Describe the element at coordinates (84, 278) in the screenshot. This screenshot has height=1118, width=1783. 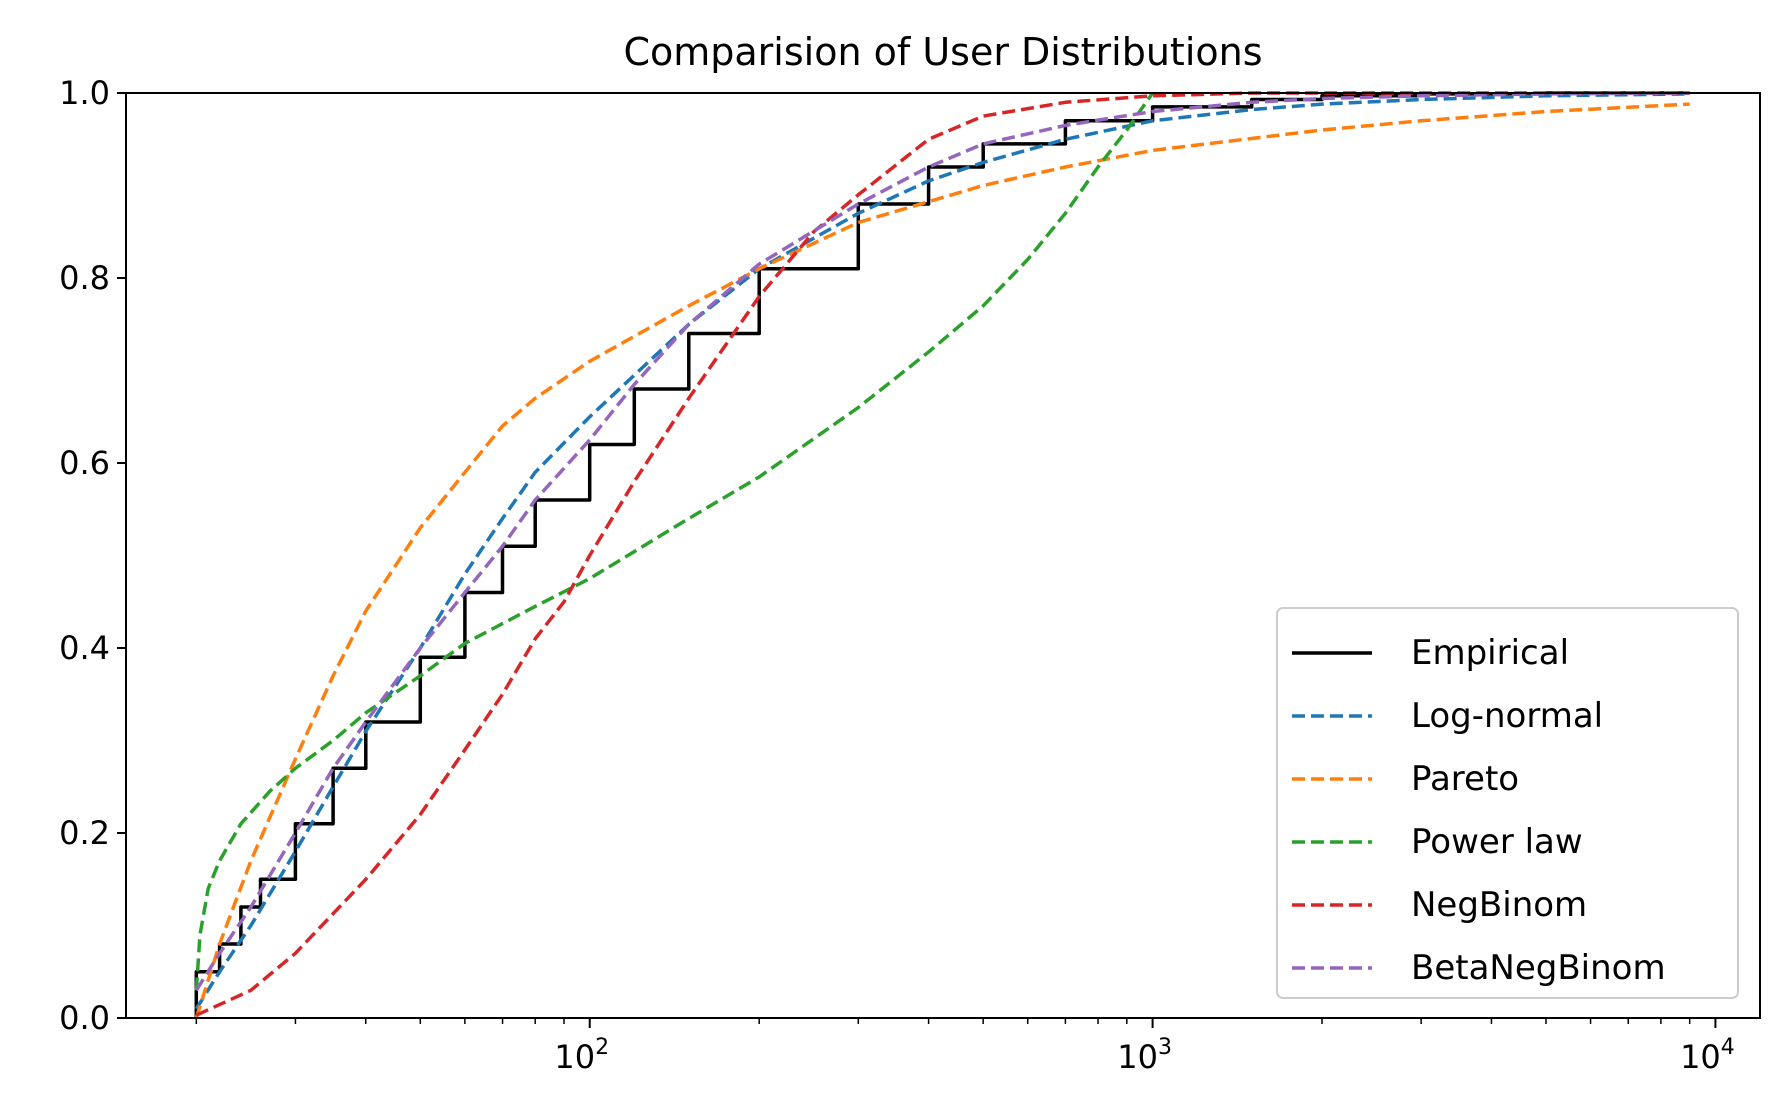
I see `y-tick-label: 0.8` at that location.